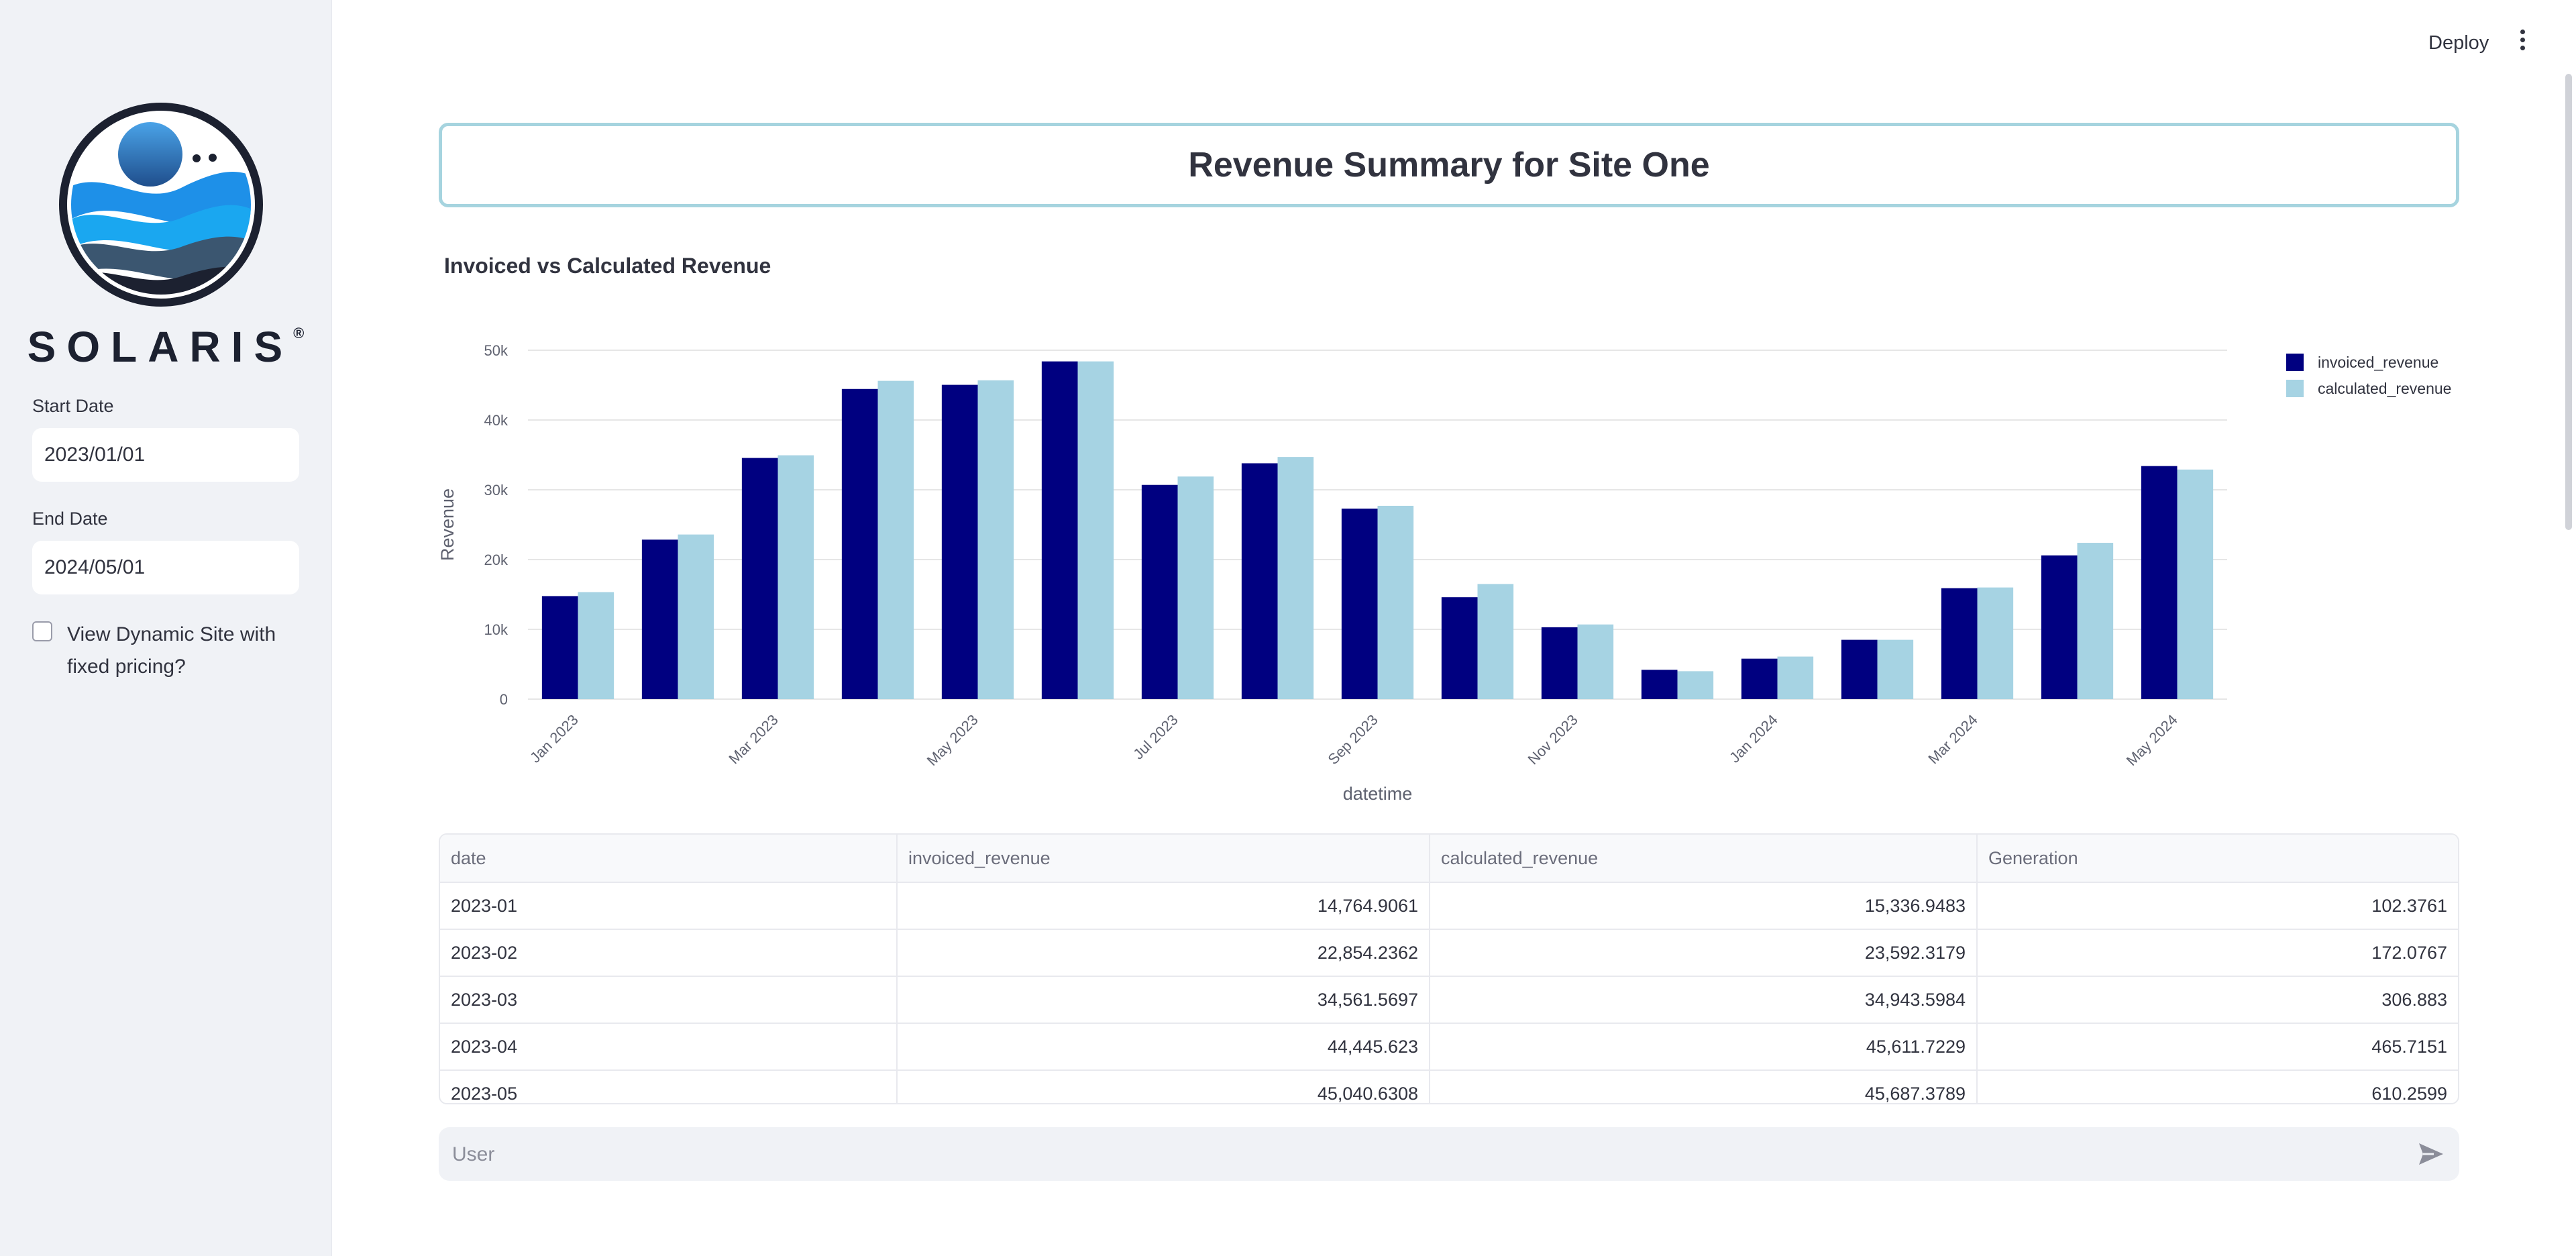  I want to click on table-row: 2023-05 45,040.6308 45,687.3789 610.2599, so click(1449, 1086).